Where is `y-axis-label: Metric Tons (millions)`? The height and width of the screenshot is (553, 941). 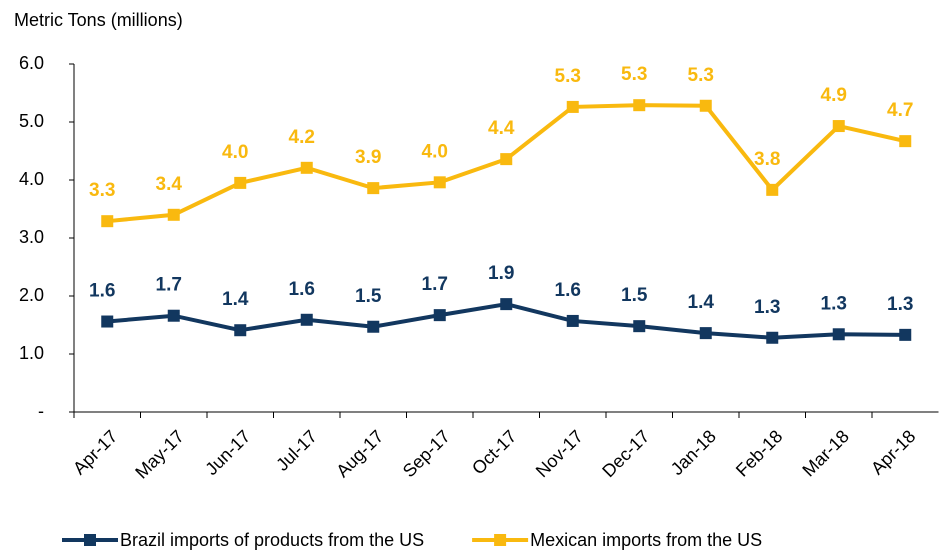
y-axis-label: Metric Tons (millions) is located at coordinates (98, 20).